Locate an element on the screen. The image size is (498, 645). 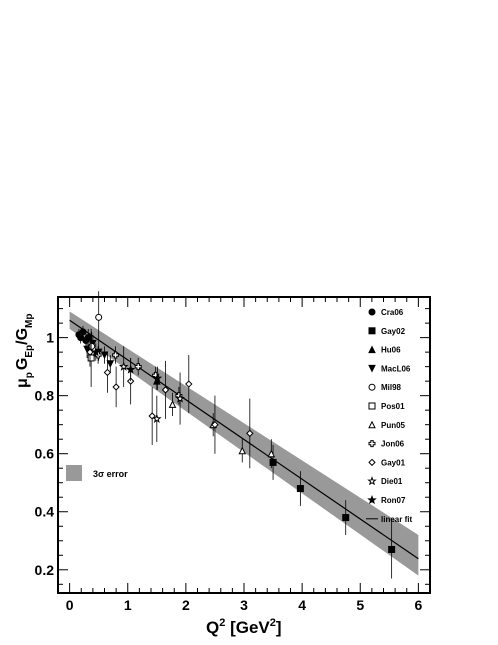
legend-entry-jon06: Jon06 is located at coordinates (386, 444).